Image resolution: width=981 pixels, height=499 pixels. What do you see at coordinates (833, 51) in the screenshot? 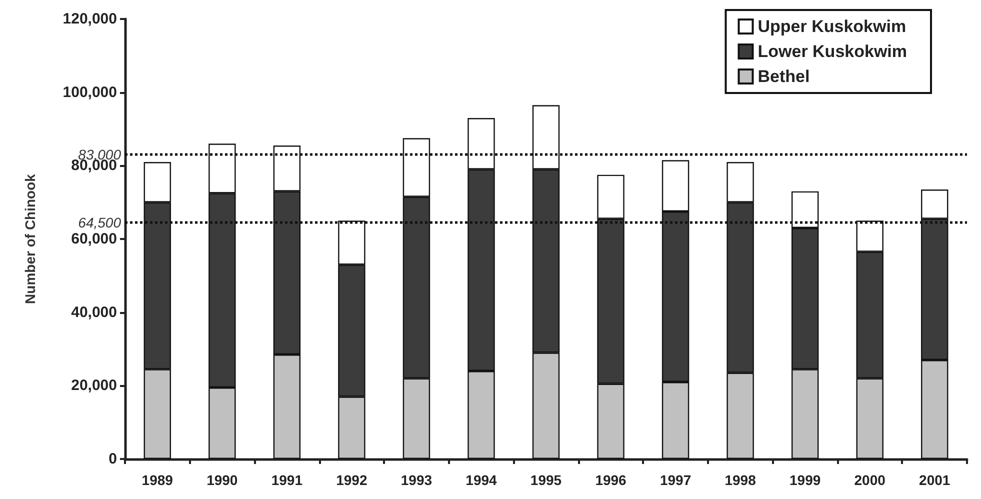
I see `legend-label: Lower Kuskokwim` at bounding box center [833, 51].